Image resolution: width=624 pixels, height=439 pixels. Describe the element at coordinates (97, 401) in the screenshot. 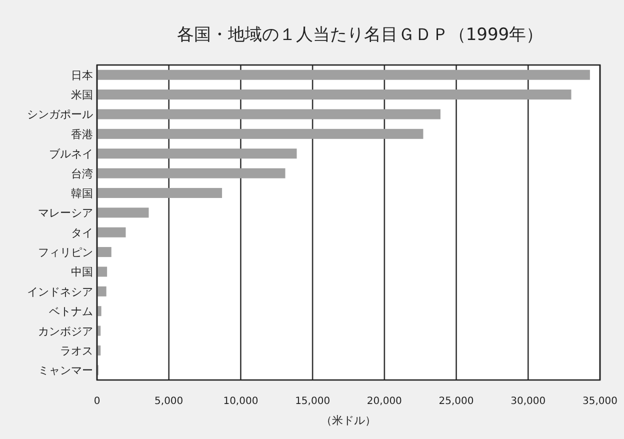

I see `x-tick-label: 0` at that location.